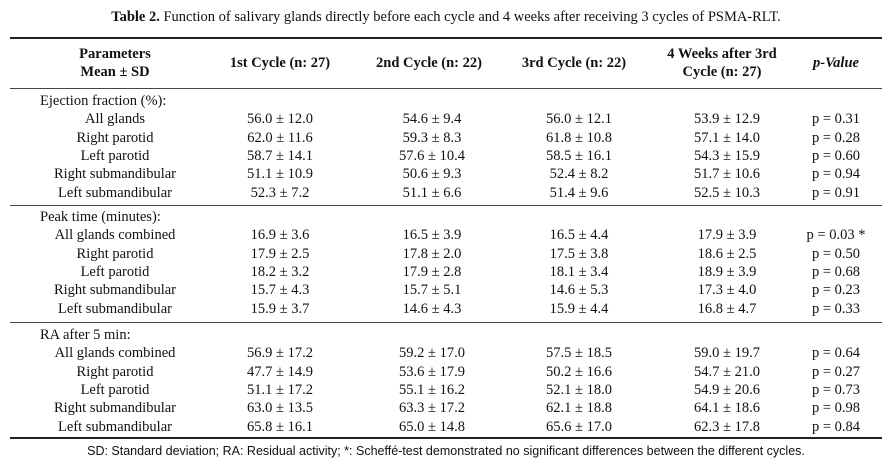  Describe the element at coordinates (446, 438) in the screenshot. I see `bottom-rule` at that location.